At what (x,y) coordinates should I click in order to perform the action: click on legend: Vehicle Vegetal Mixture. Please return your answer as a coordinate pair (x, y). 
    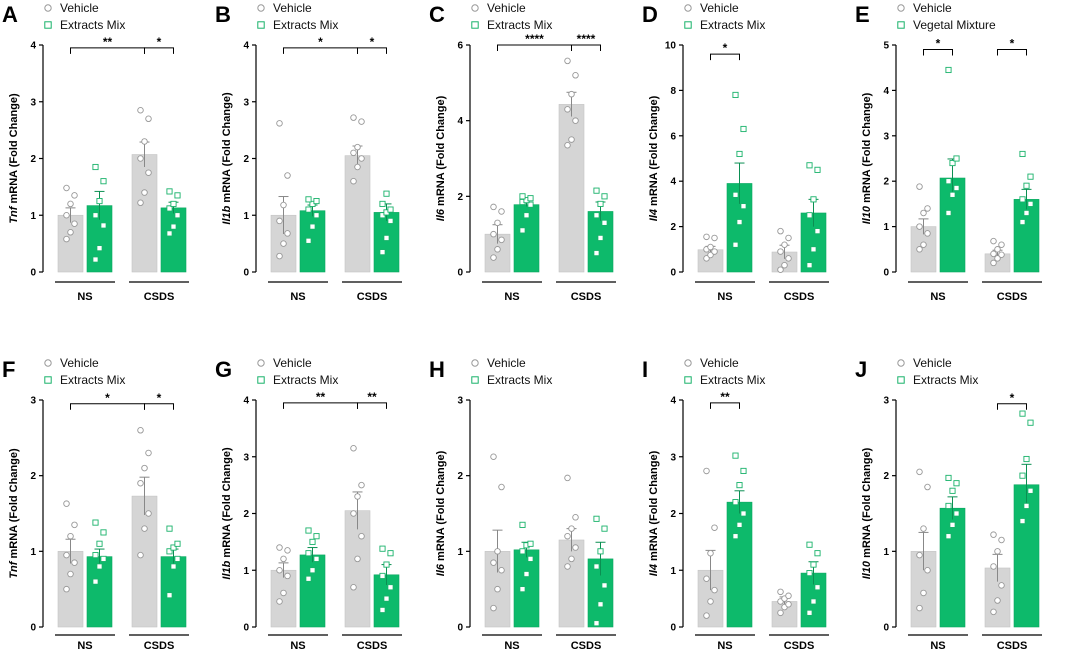
    Looking at the image, I should click on (946, 16).